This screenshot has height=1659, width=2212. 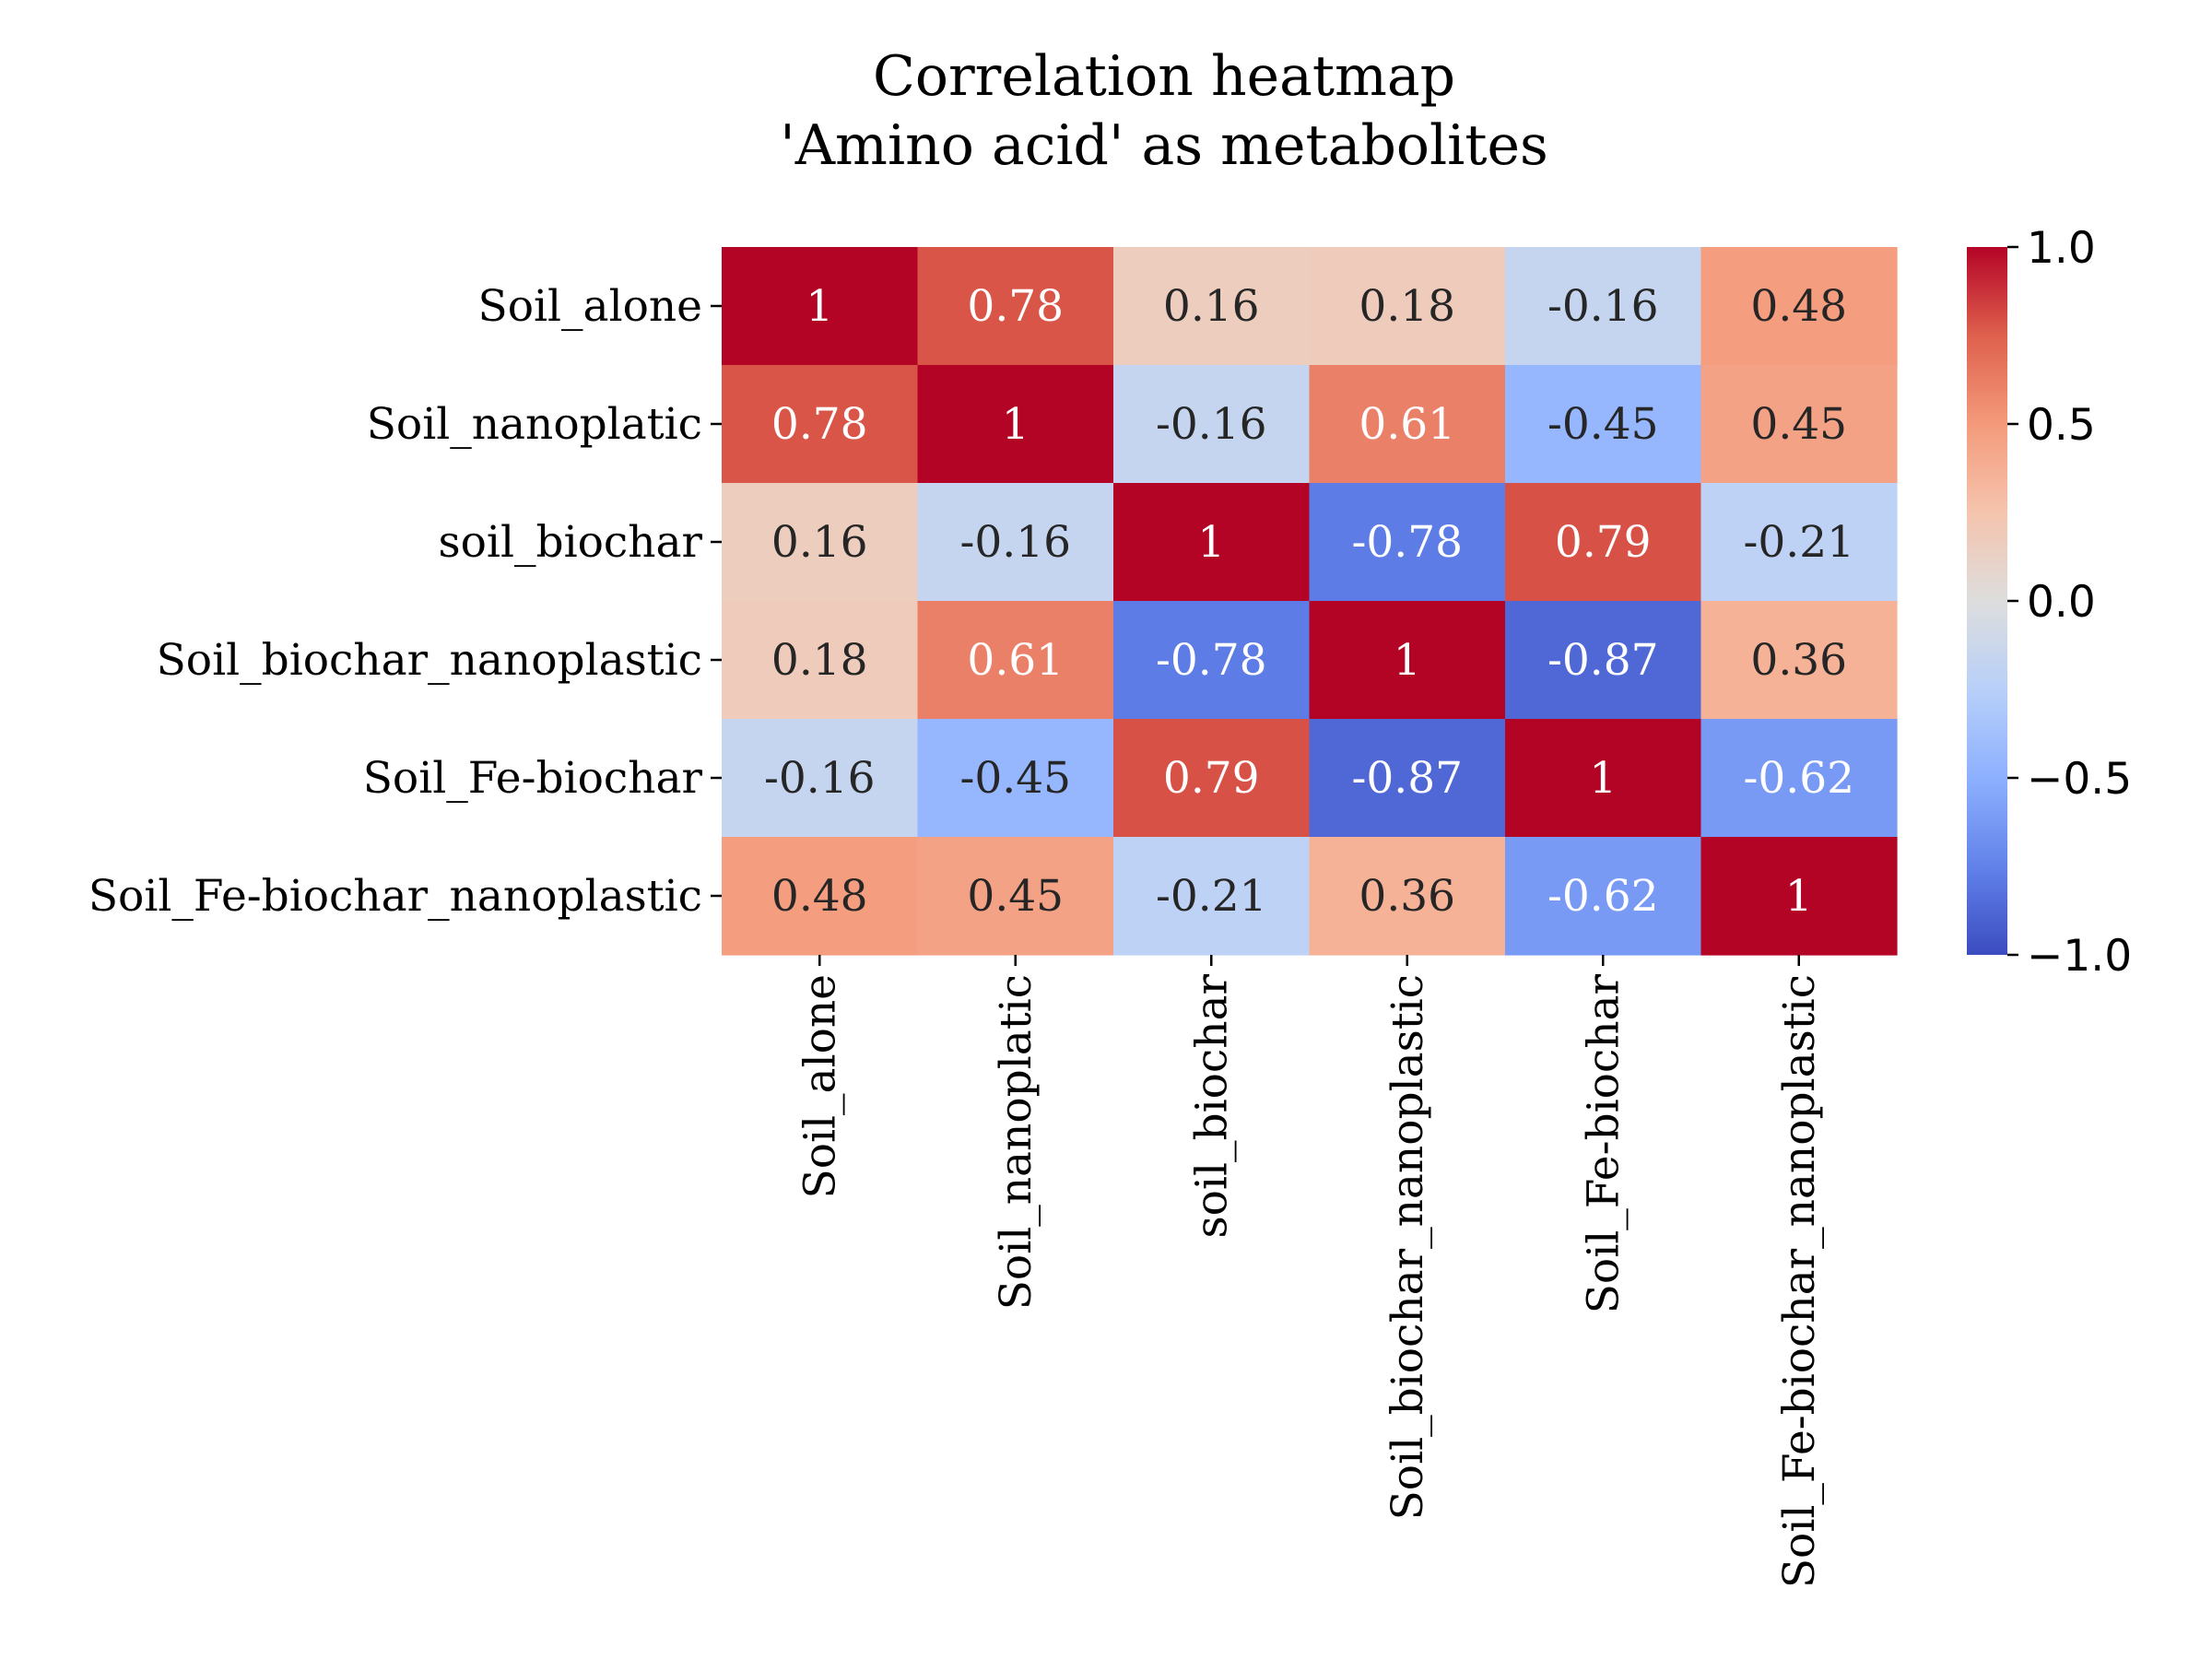 What do you see at coordinates (533, 778) in the screenshot?
I see `row-tick-label: Soil_Fe-biochar` at bounding box center [533, 778].